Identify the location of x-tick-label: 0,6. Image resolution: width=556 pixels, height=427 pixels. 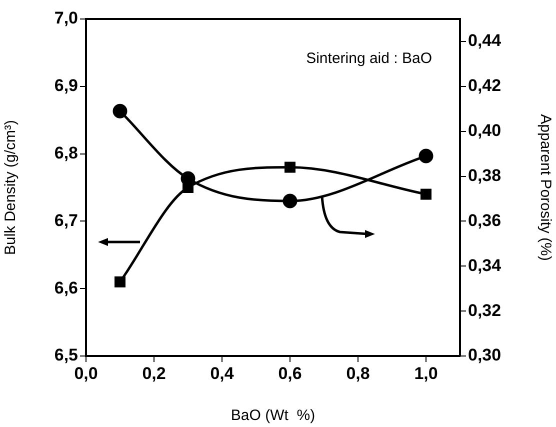
(290, 373).